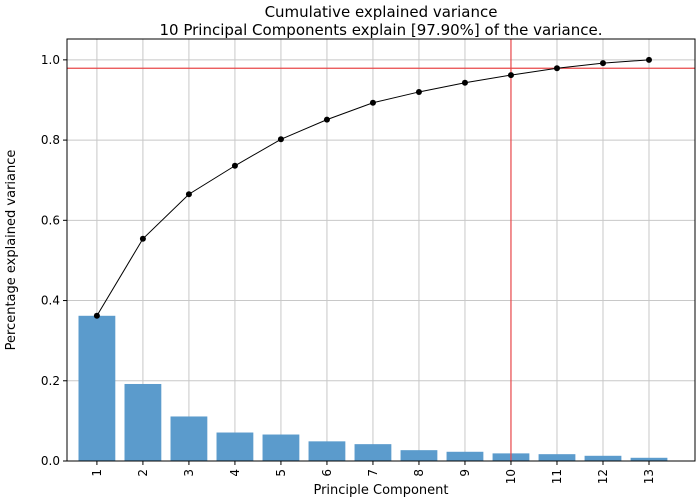 The width and height of the screenshot is (700, 502). What do you see at coordinates (50, 381) in the screenshot?
I see `y-tick-label: 0.2` at bounding box center [50, 381].